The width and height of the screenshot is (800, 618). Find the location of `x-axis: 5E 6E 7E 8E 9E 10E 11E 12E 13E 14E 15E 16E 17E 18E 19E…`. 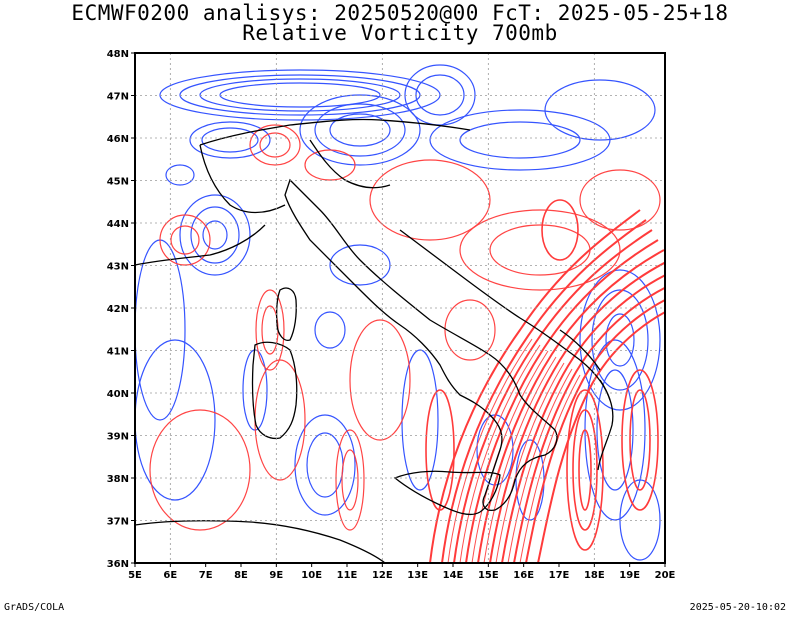

x-axis: 5E 6E 7E 8E 9E 10E 11E 12E 13E 14E 15E 16E 17E 18E 19E… is located at coordinates (402, 572).